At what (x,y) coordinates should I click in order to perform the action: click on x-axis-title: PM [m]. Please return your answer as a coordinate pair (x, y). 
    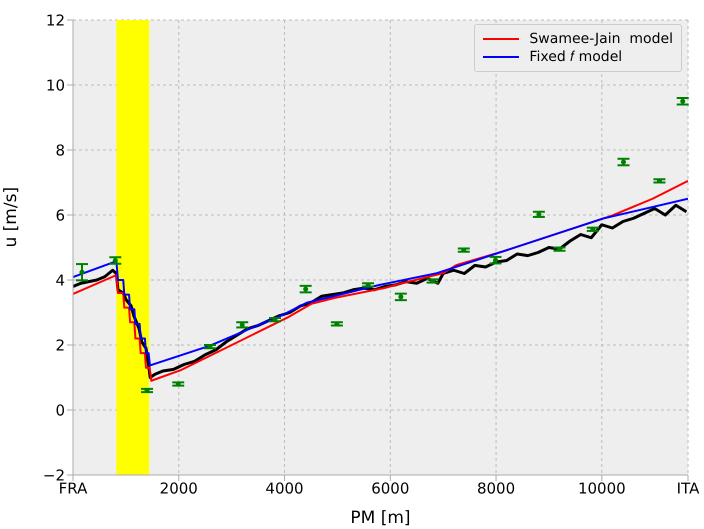
    Looking at the image, I should click on (380, 518).